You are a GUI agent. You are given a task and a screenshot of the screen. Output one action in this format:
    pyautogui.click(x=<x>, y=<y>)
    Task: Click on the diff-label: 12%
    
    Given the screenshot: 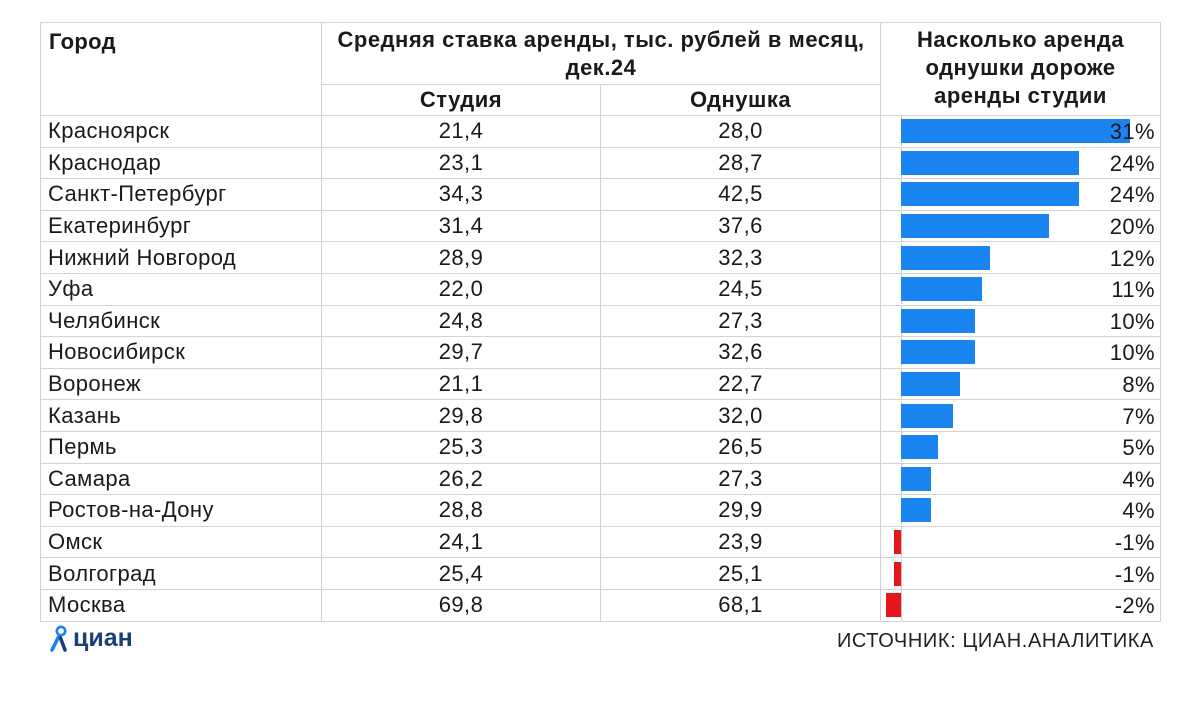 What is the action you would take?
    pyautogui.click(x=1132, y=258)
    